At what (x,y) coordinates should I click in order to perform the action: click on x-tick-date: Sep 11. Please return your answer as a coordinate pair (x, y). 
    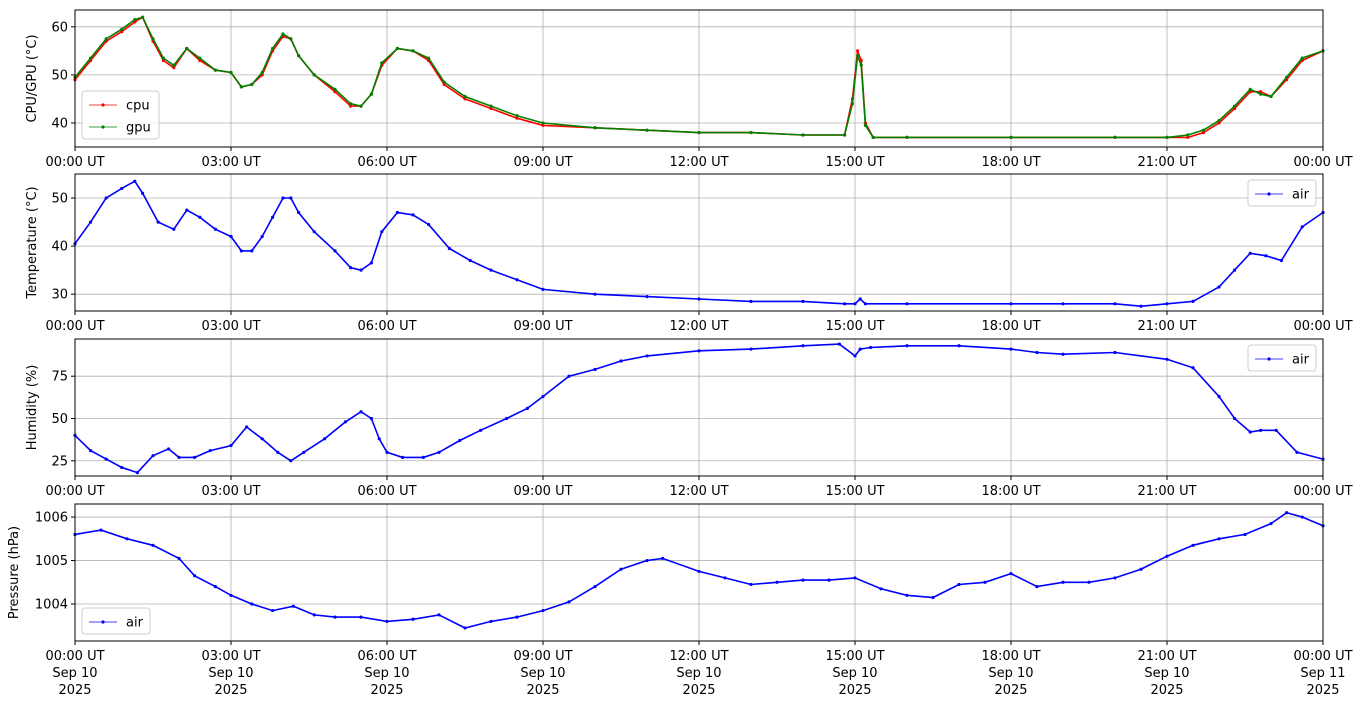
    Looking at the image, I should click on (1322, 673).